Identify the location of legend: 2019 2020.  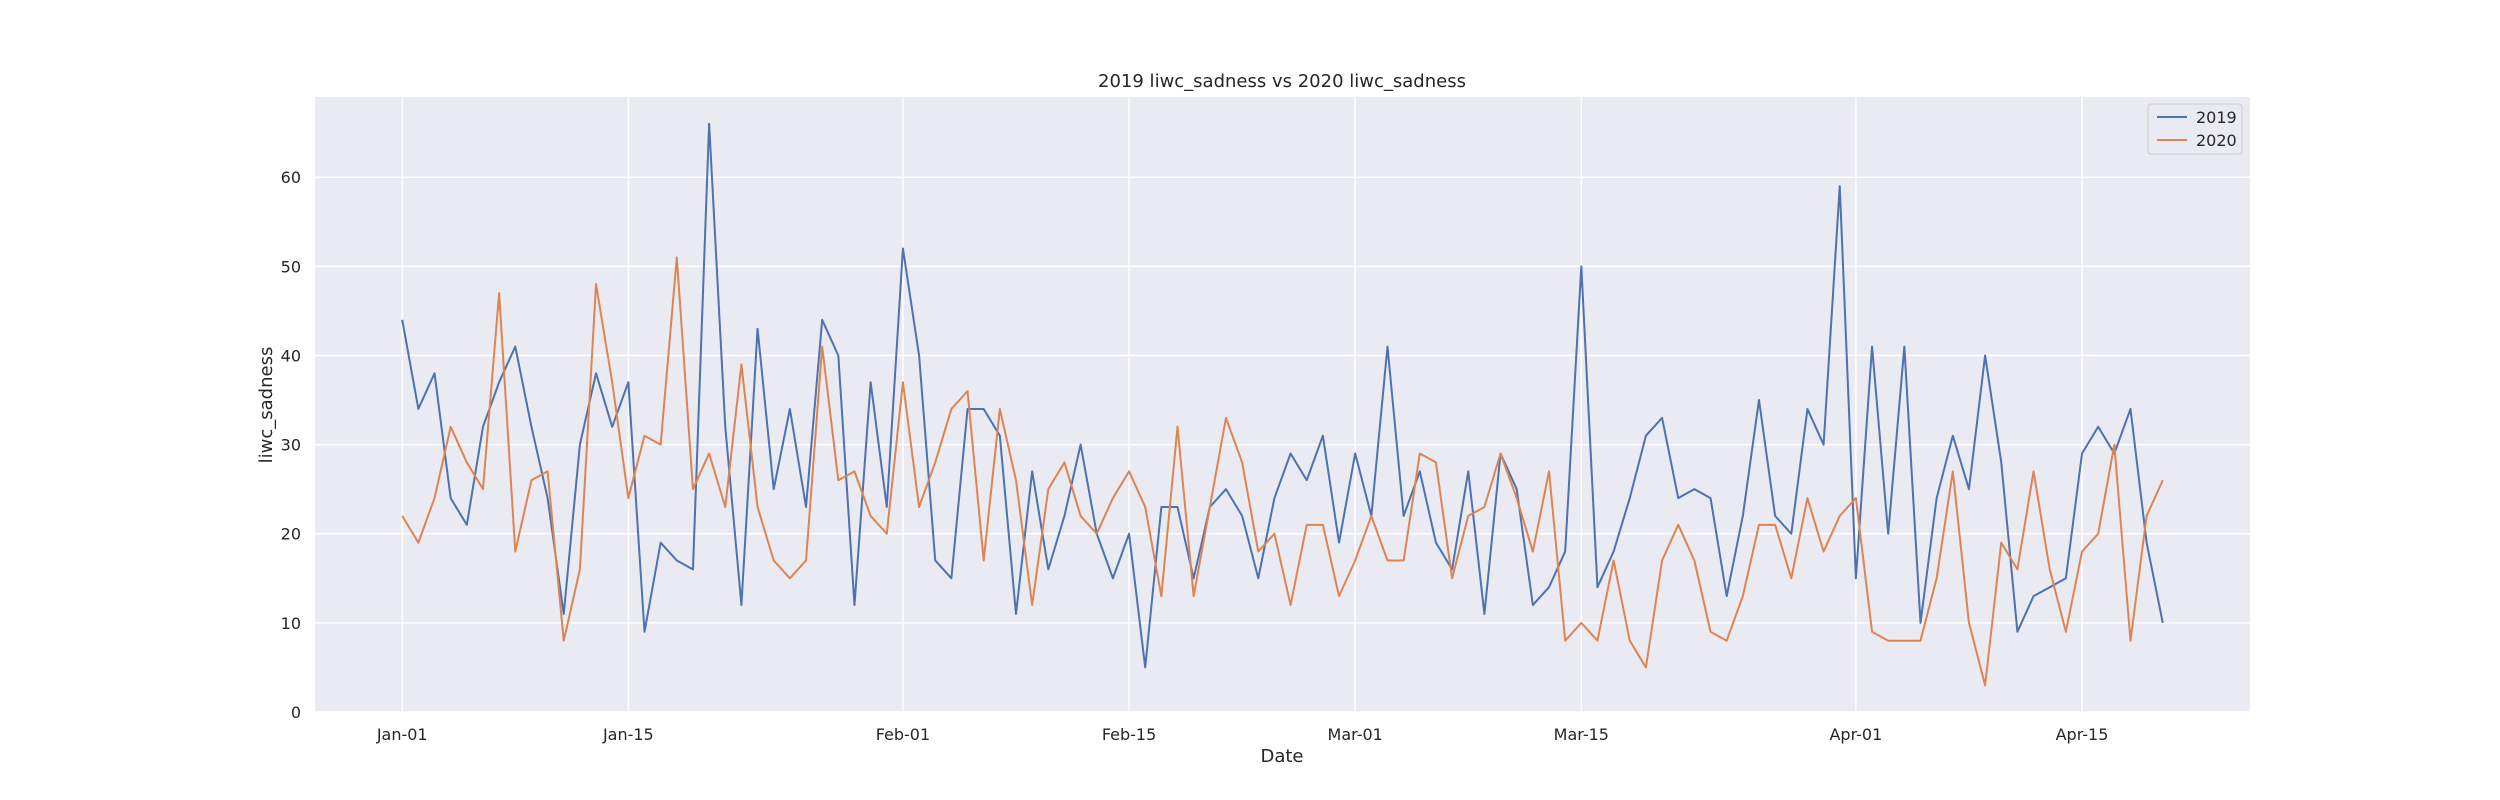
(2195, 129).